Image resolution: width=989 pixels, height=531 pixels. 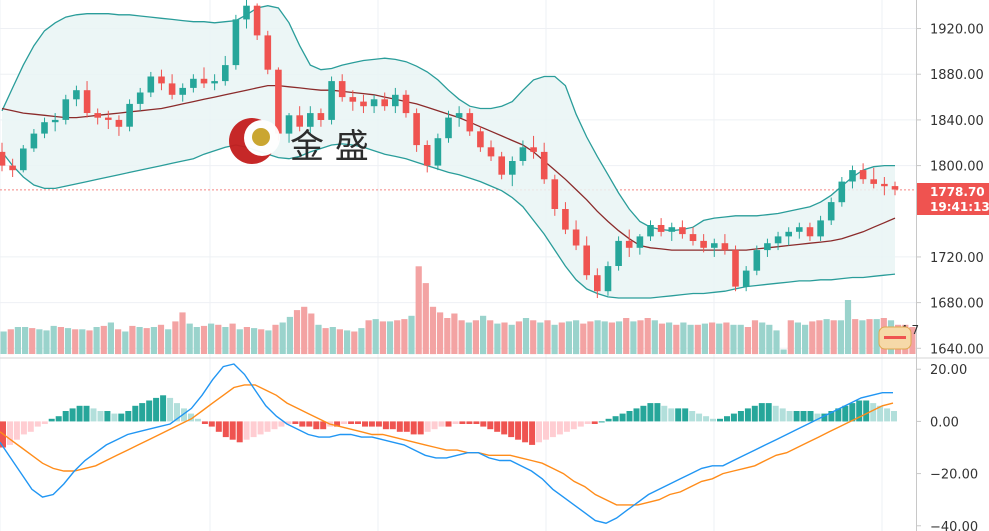 I want to click on price-tick-label: 1800.00, so click(x=957, y=167).